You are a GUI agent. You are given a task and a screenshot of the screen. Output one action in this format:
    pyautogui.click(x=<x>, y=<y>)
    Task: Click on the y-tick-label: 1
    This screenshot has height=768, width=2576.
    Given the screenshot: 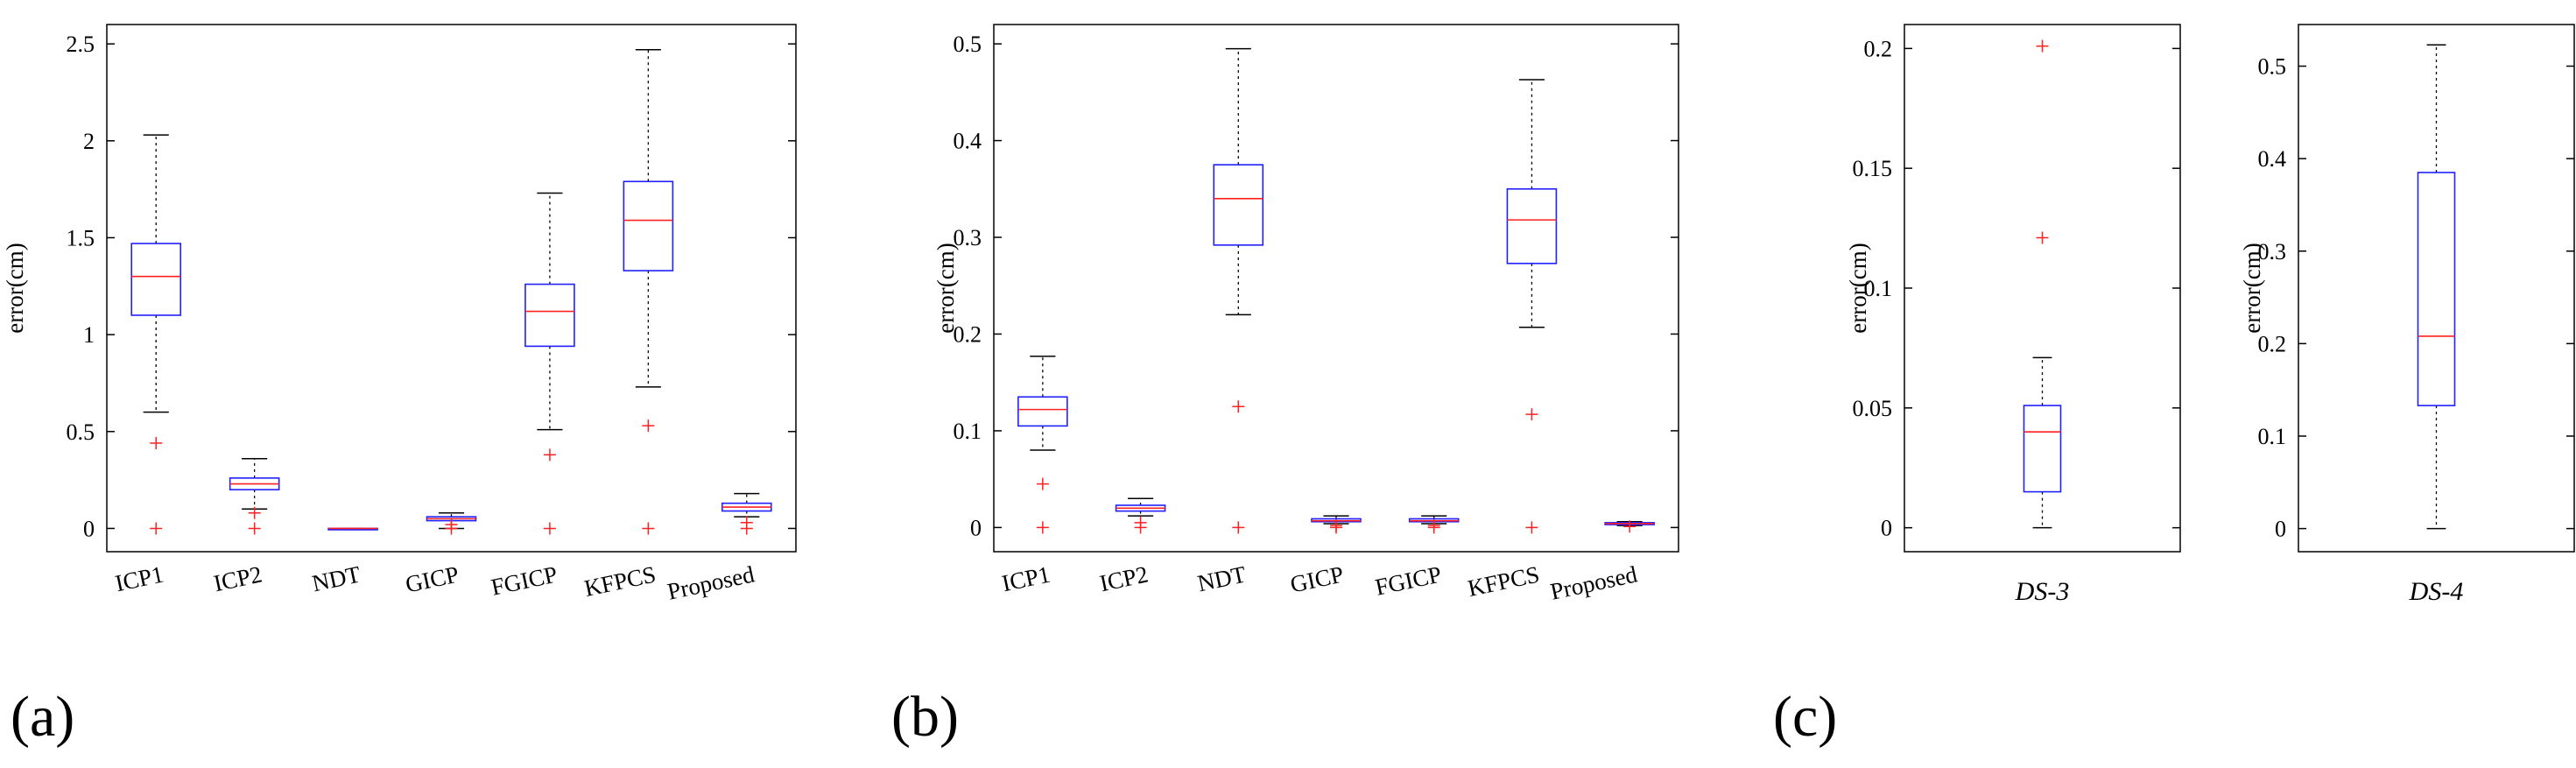 What is the action you would take?
    pyautogui.click(x=89, y=335)
    